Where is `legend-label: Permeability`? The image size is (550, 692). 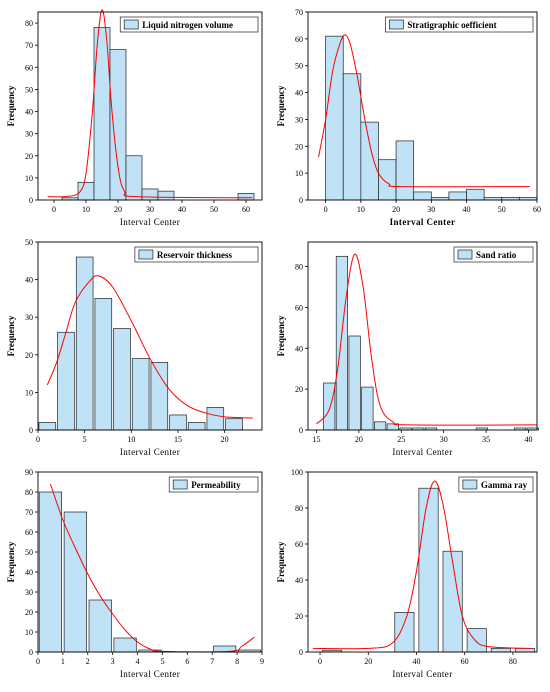 legend-label: Permeability is located at coordinates (216, 485).